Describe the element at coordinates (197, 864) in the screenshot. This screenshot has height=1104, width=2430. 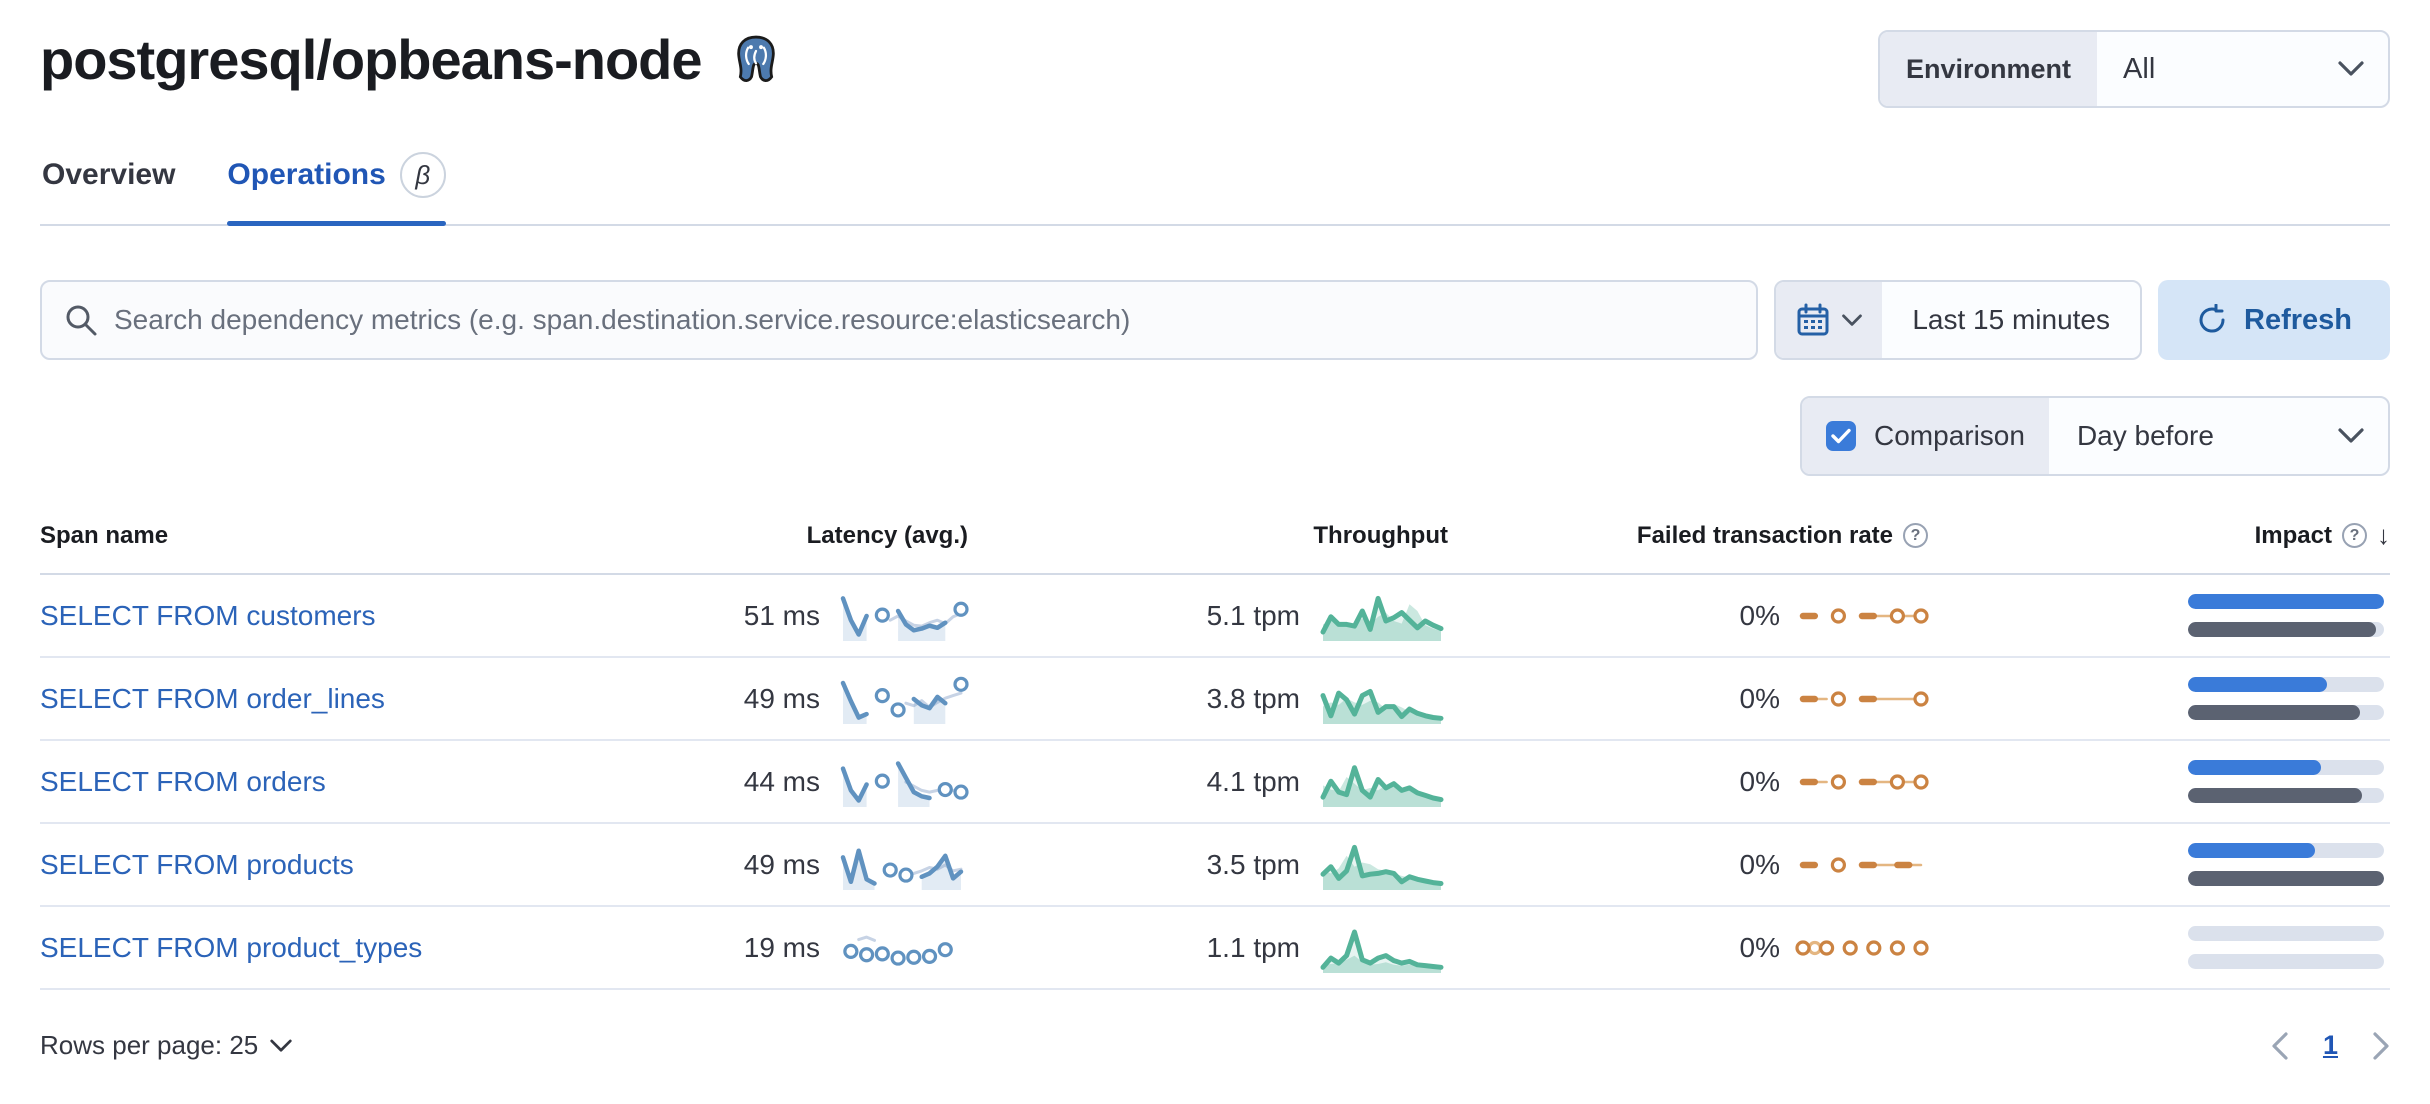
I see `span-name-link: SELECT FROM products` at that location.